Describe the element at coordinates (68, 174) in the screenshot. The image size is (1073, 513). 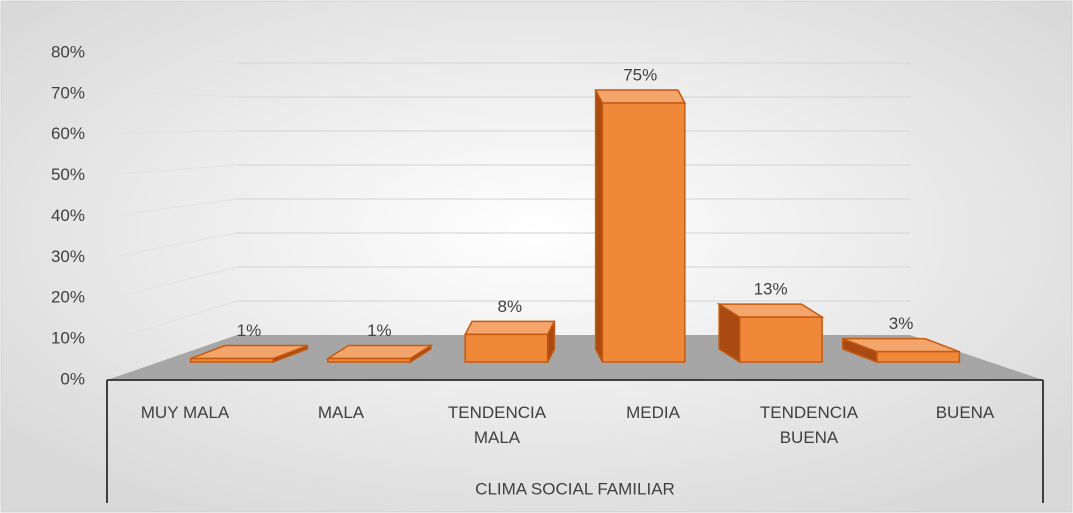
I see `y-tick-label: 50%` at that location.